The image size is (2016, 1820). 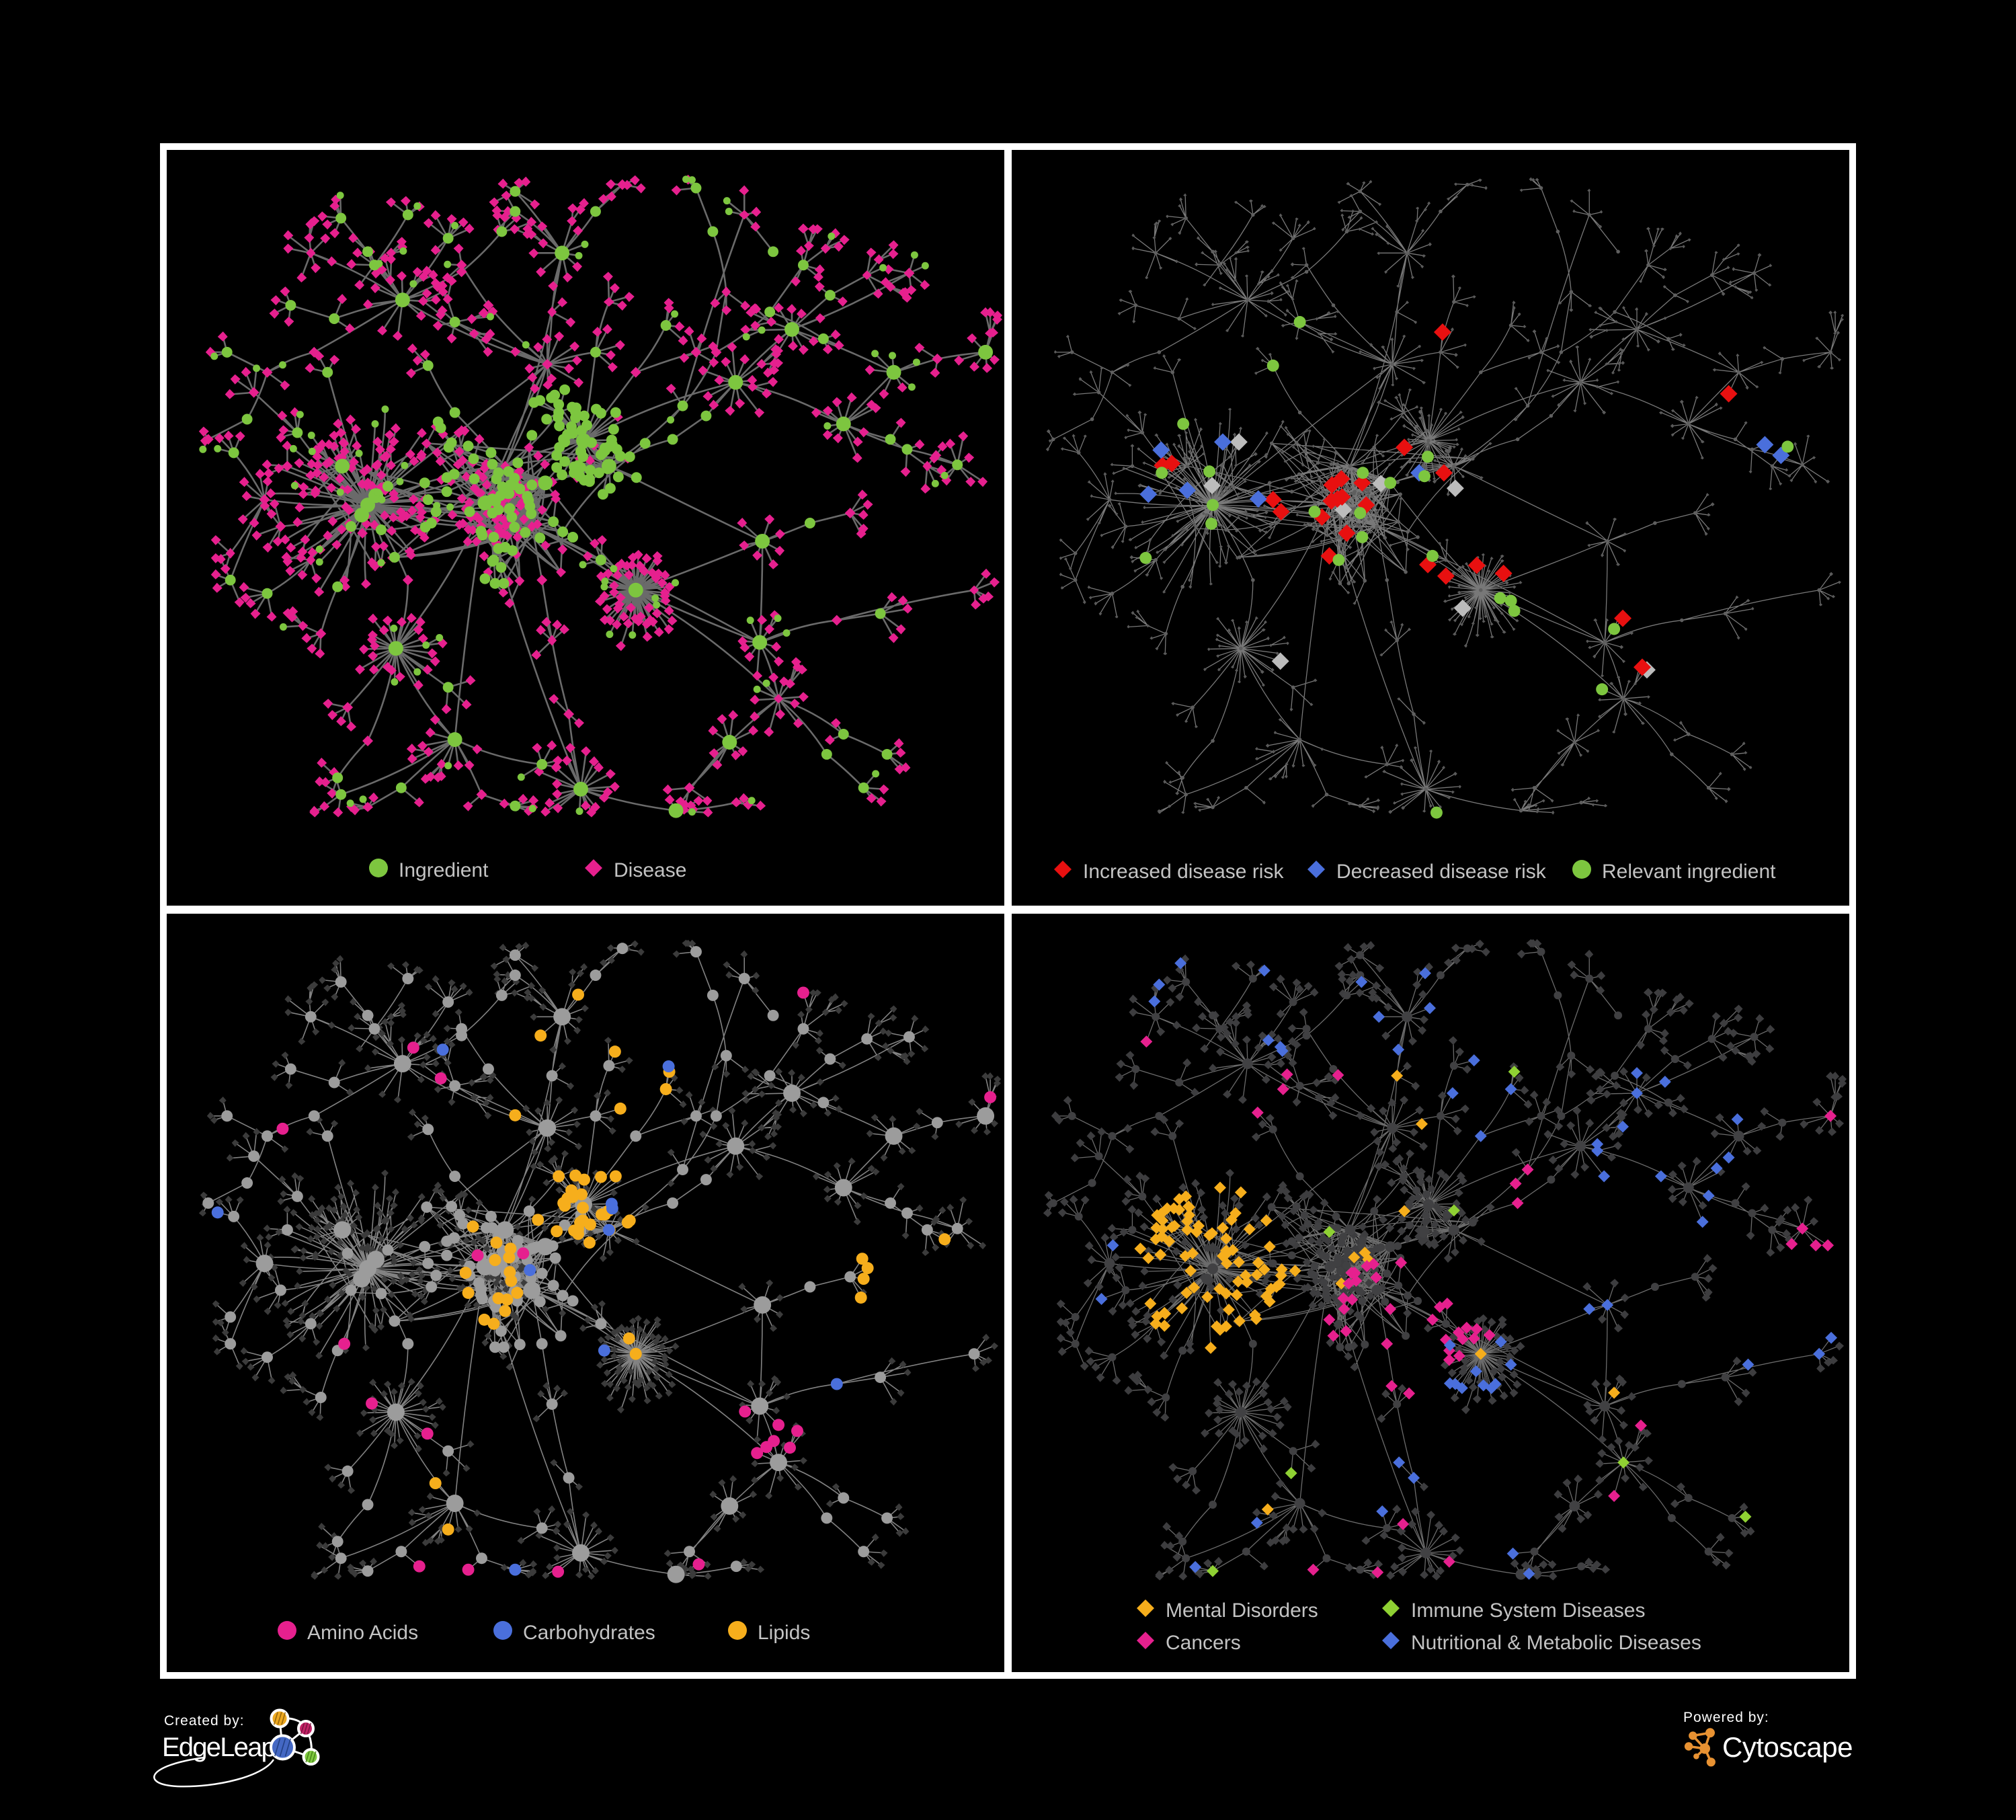 I want to click on svg-text: Relevant ingredient, so click(x=1689, y=872).